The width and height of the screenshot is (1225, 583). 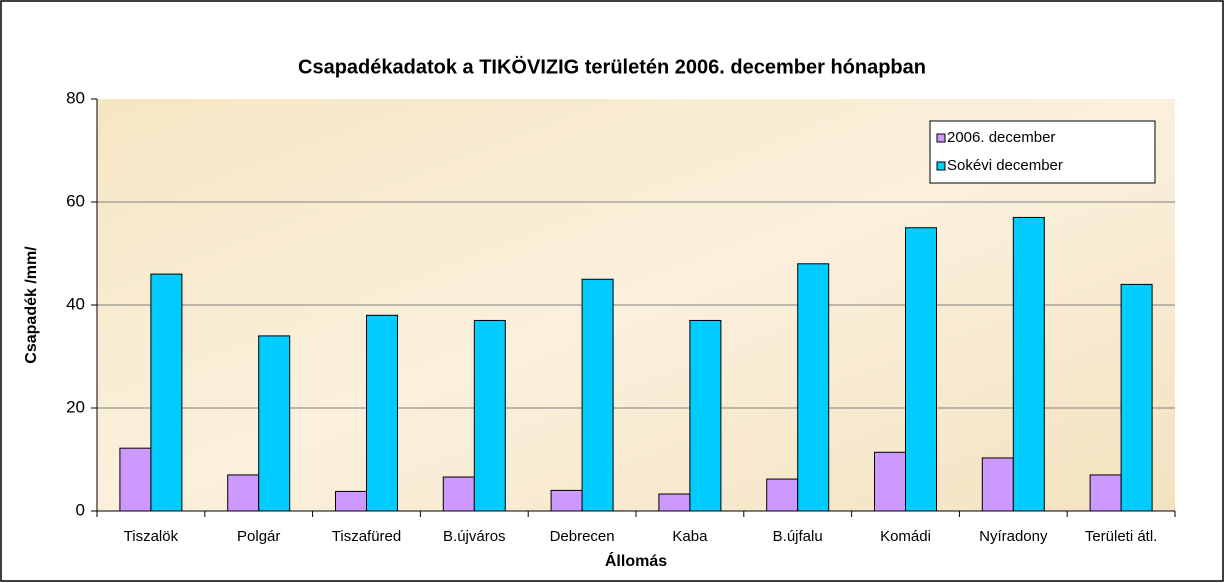 What do you see at coordinates (798, 536) in the screenshot?
I see `x-tick-label: B.újfalu` at bounding box center [798, 536].